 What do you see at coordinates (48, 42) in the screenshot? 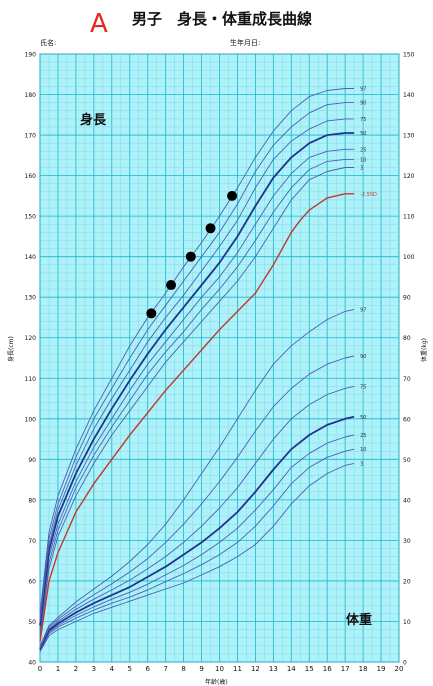
I see `name-label: 氏名:` at bounding box center [48, 42].